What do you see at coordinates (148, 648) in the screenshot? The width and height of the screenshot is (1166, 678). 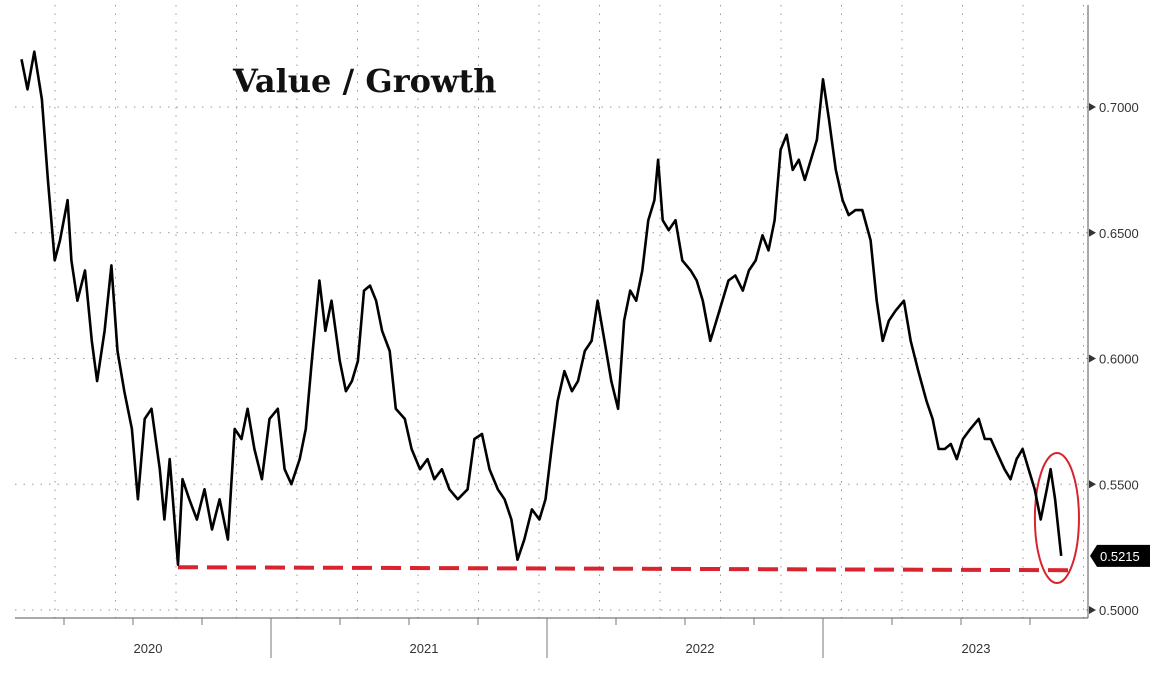 I see `x-tick-label: 2020` at bounding box center [148, 648].